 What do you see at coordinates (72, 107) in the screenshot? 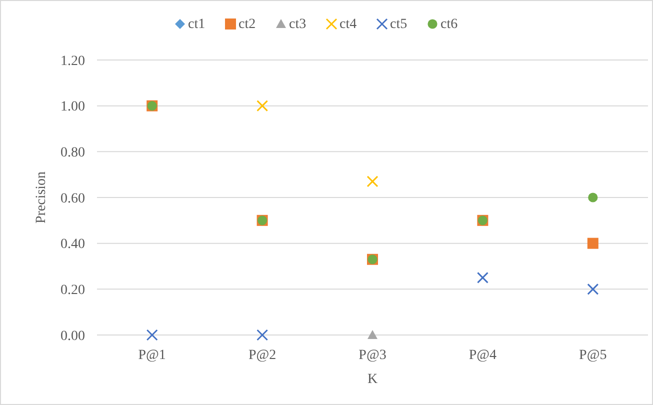
I see `y-tick-label: 1.00` at bounding box center [72, 107].